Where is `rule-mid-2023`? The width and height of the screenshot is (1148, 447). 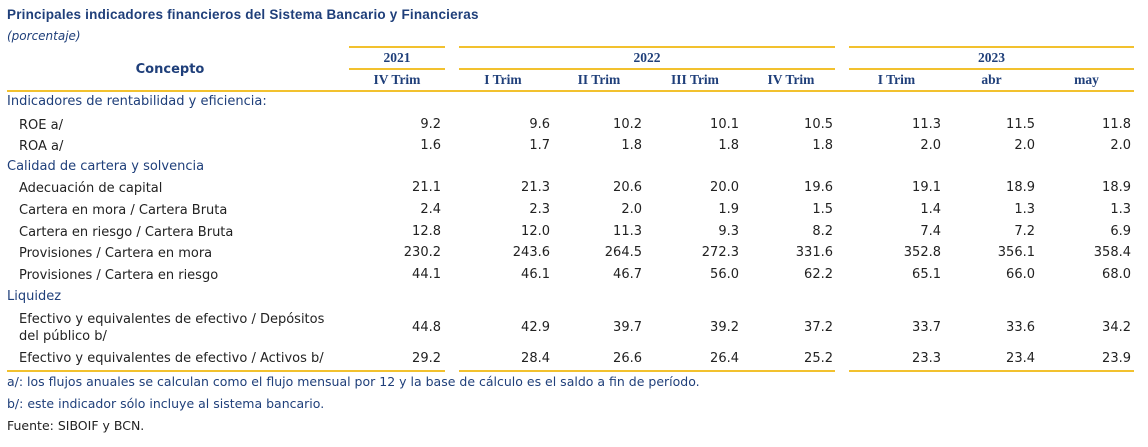
rule-mid-2023 is located at coordinates (991, 69).